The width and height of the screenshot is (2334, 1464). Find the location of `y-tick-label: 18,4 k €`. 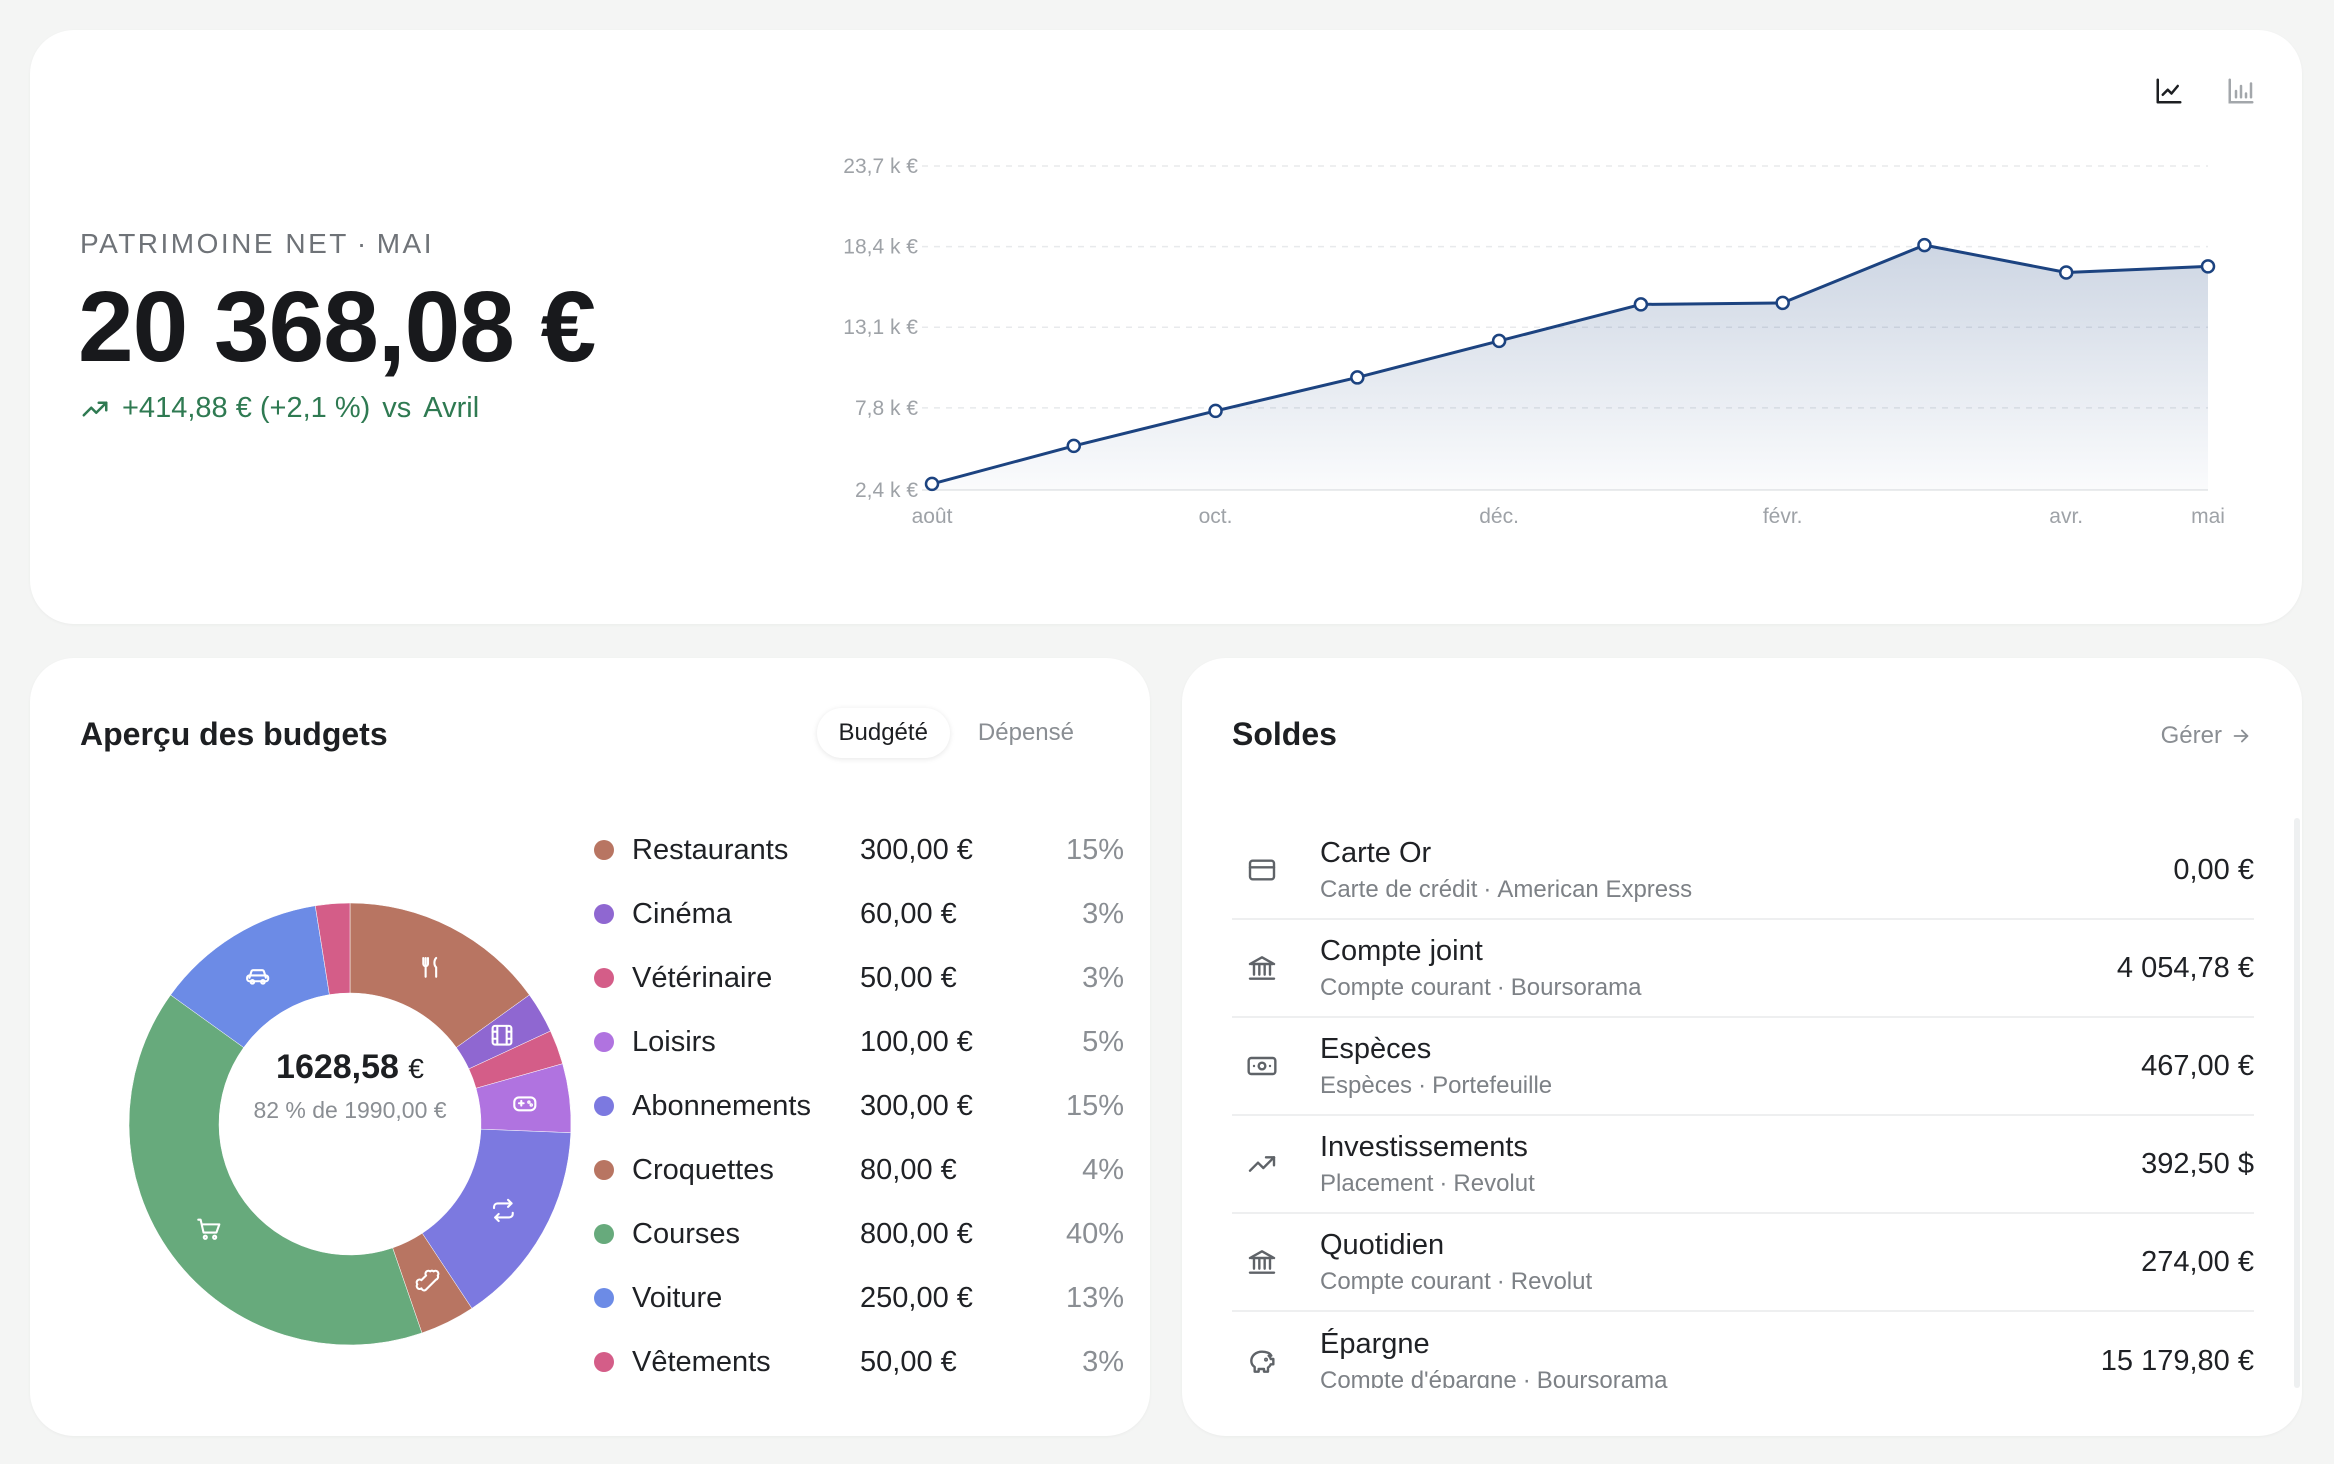

y-tick-label: 18,4 k € is located at coordinates (880, 247).